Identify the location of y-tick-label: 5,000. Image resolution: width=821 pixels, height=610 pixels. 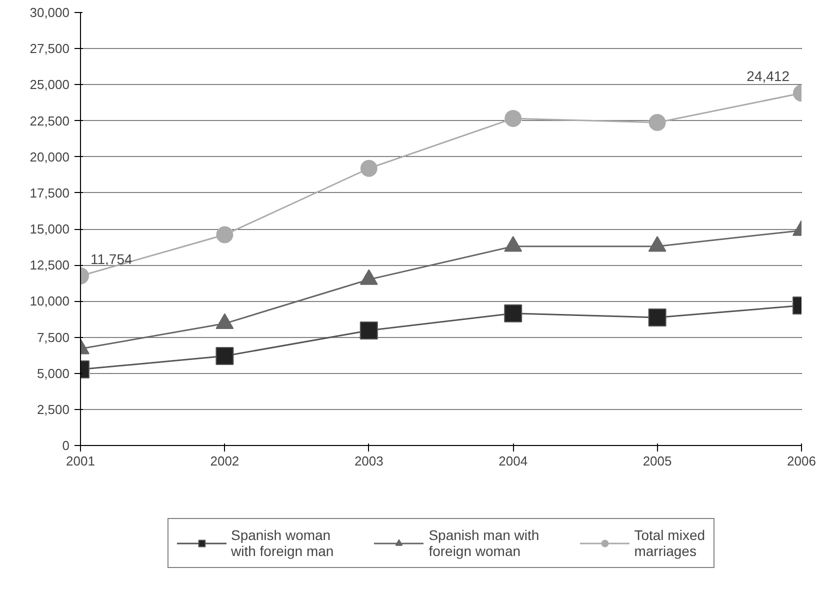
(53, 373).